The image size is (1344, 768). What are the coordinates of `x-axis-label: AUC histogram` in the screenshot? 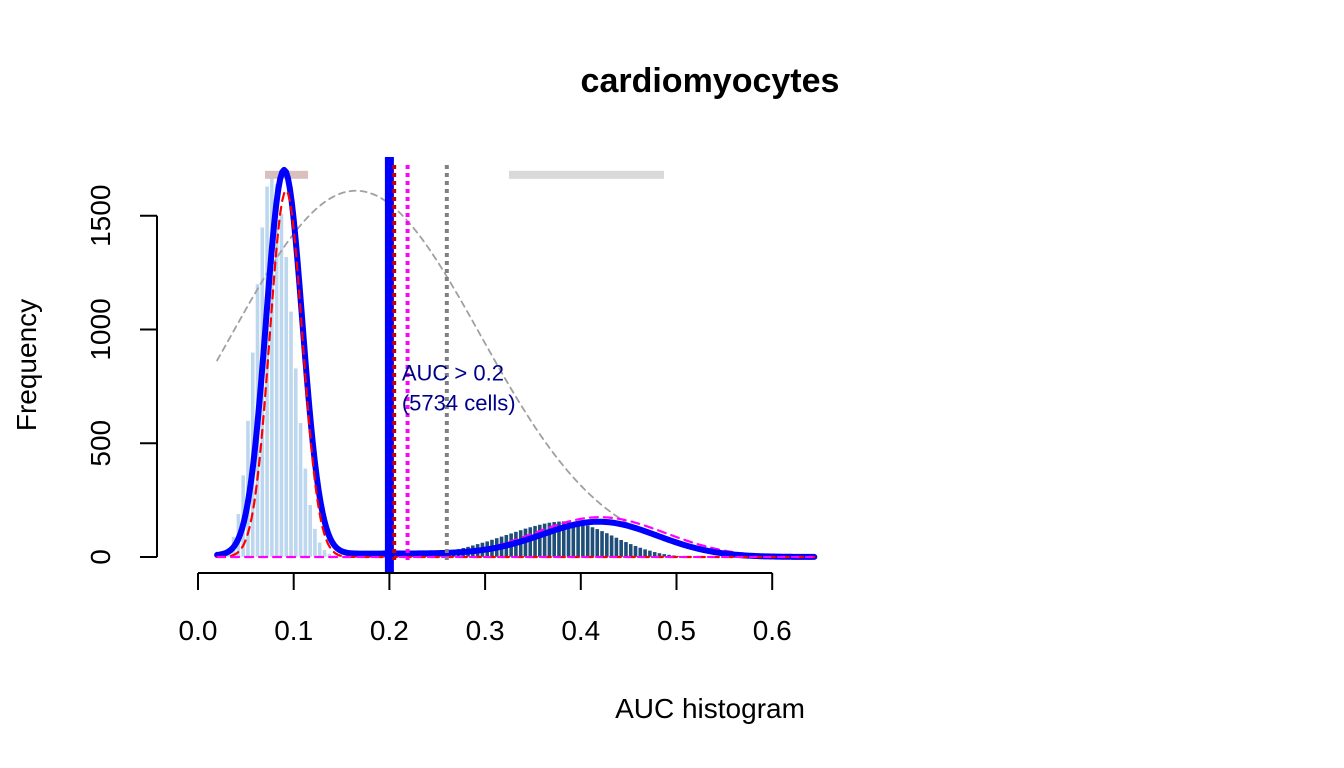 It's located at (710, 708).